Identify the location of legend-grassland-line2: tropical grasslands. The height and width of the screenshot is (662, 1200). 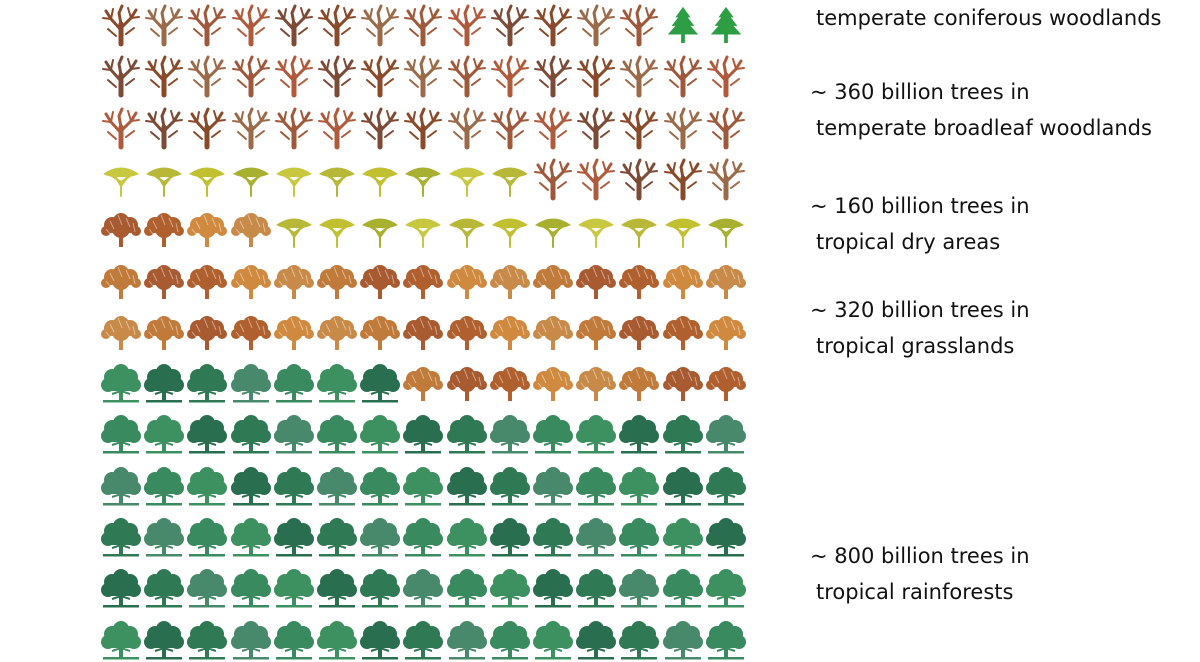
(915, 346).